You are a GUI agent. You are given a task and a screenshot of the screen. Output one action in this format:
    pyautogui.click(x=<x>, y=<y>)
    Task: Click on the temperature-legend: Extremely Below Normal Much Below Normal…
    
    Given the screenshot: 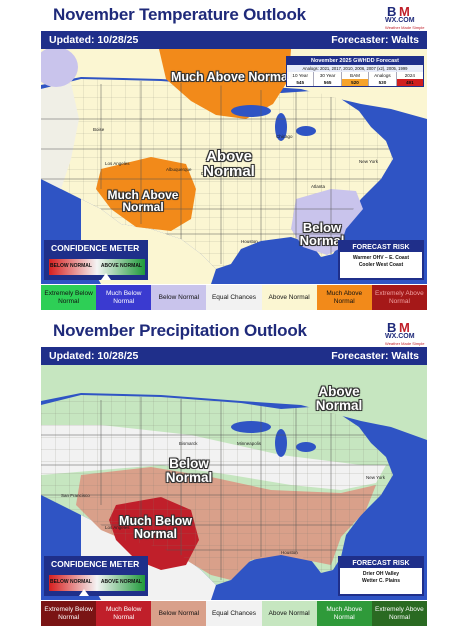 What is the action you would take?
    pyautogui.click(x=234, y=297)
    